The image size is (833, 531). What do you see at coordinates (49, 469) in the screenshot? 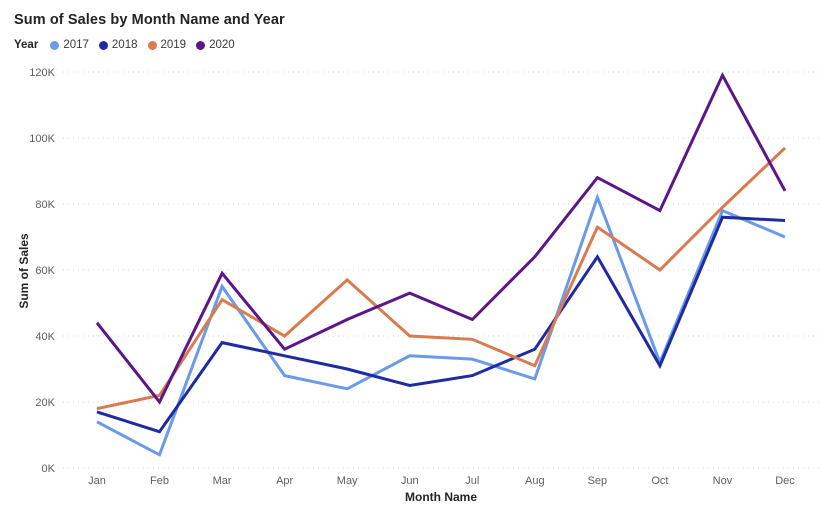
I see `y-tick-label: 0K` at bounding box center [49, 469].